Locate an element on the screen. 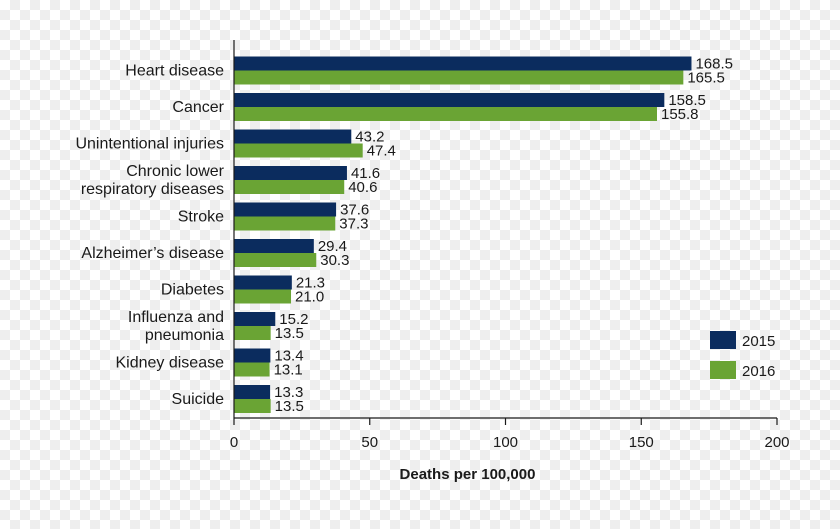 The width and height of the screenshot is (840, 529). bar-unintentional-injuries-2015 is located at coordinates (293, 136).